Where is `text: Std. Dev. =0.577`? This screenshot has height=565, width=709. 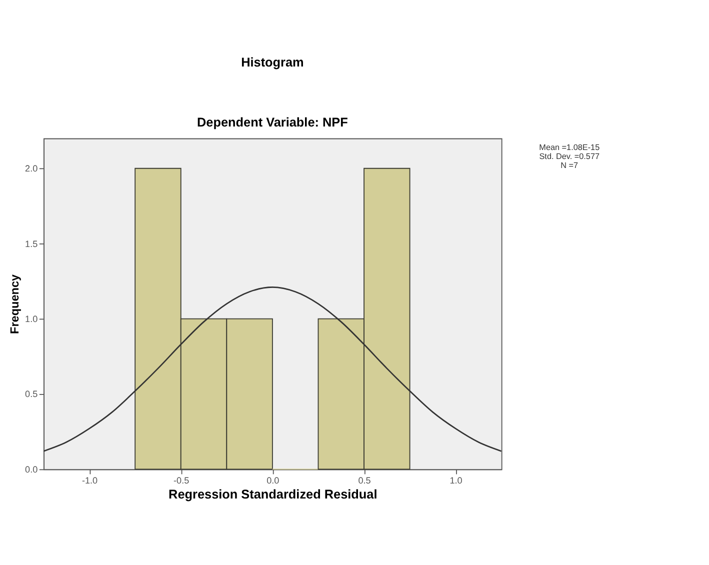 text: Std. Dev. =0.577 is located at coordinates (569, 157).